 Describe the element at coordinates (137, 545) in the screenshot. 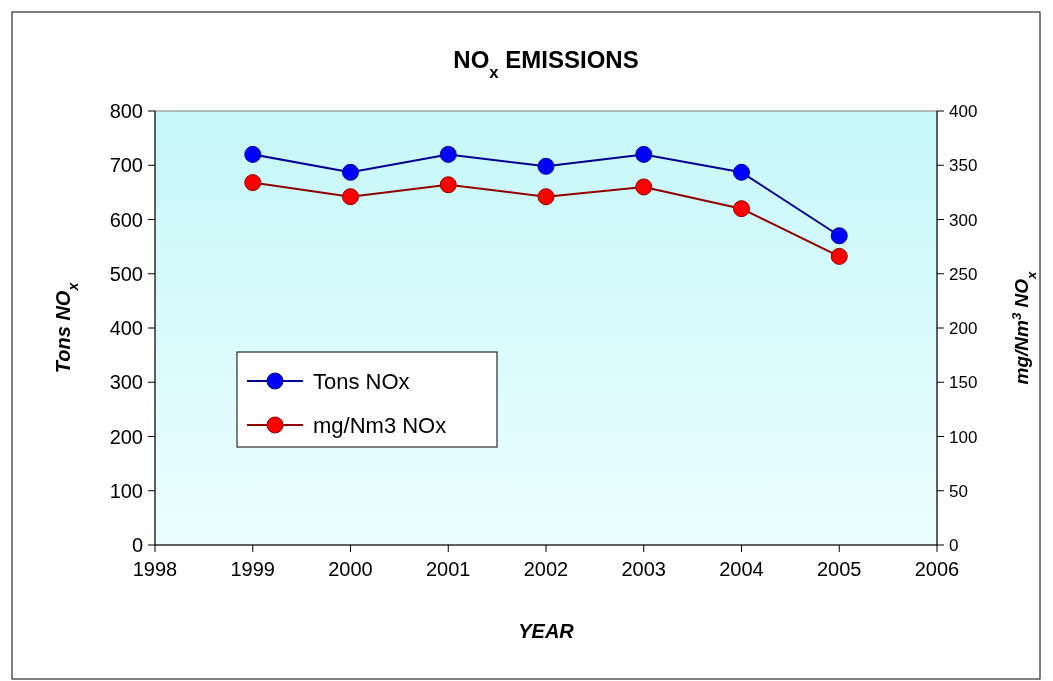

I see `y-tick-label: 0` at that location.